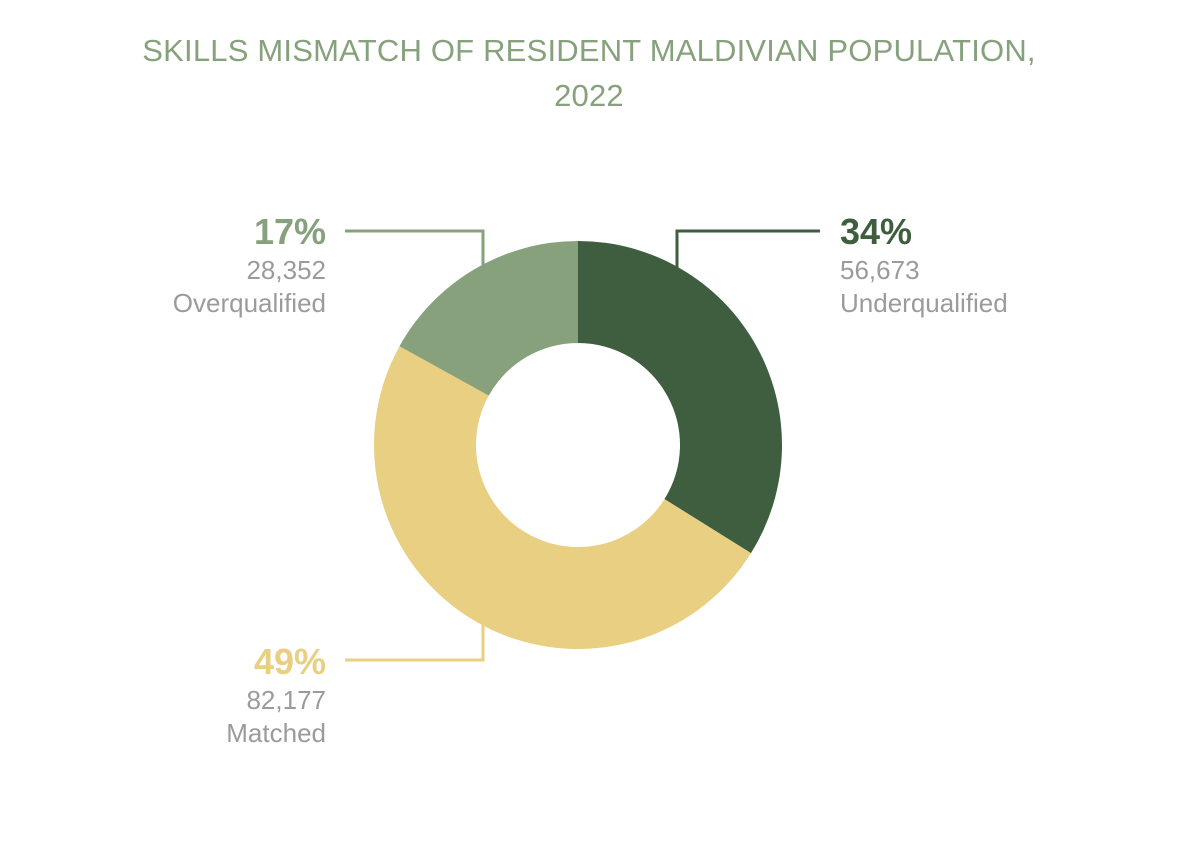 Image resolution: width=1178 pixels, height=841 pixels. I want to click on chart-title-line-2: 2022, so click(589, 95).